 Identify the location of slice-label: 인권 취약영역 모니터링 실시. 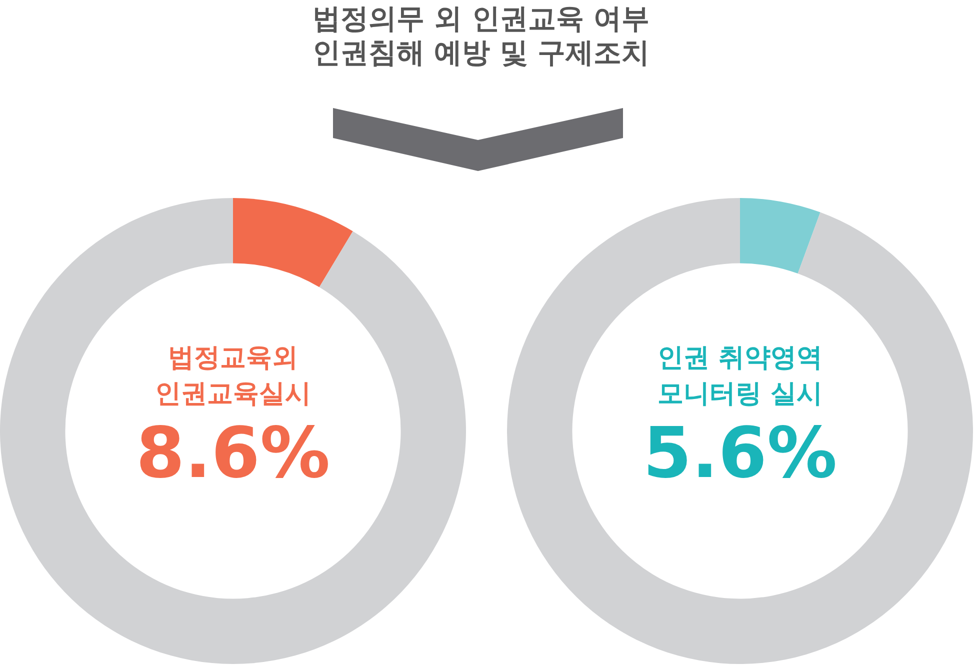
(740, 375).